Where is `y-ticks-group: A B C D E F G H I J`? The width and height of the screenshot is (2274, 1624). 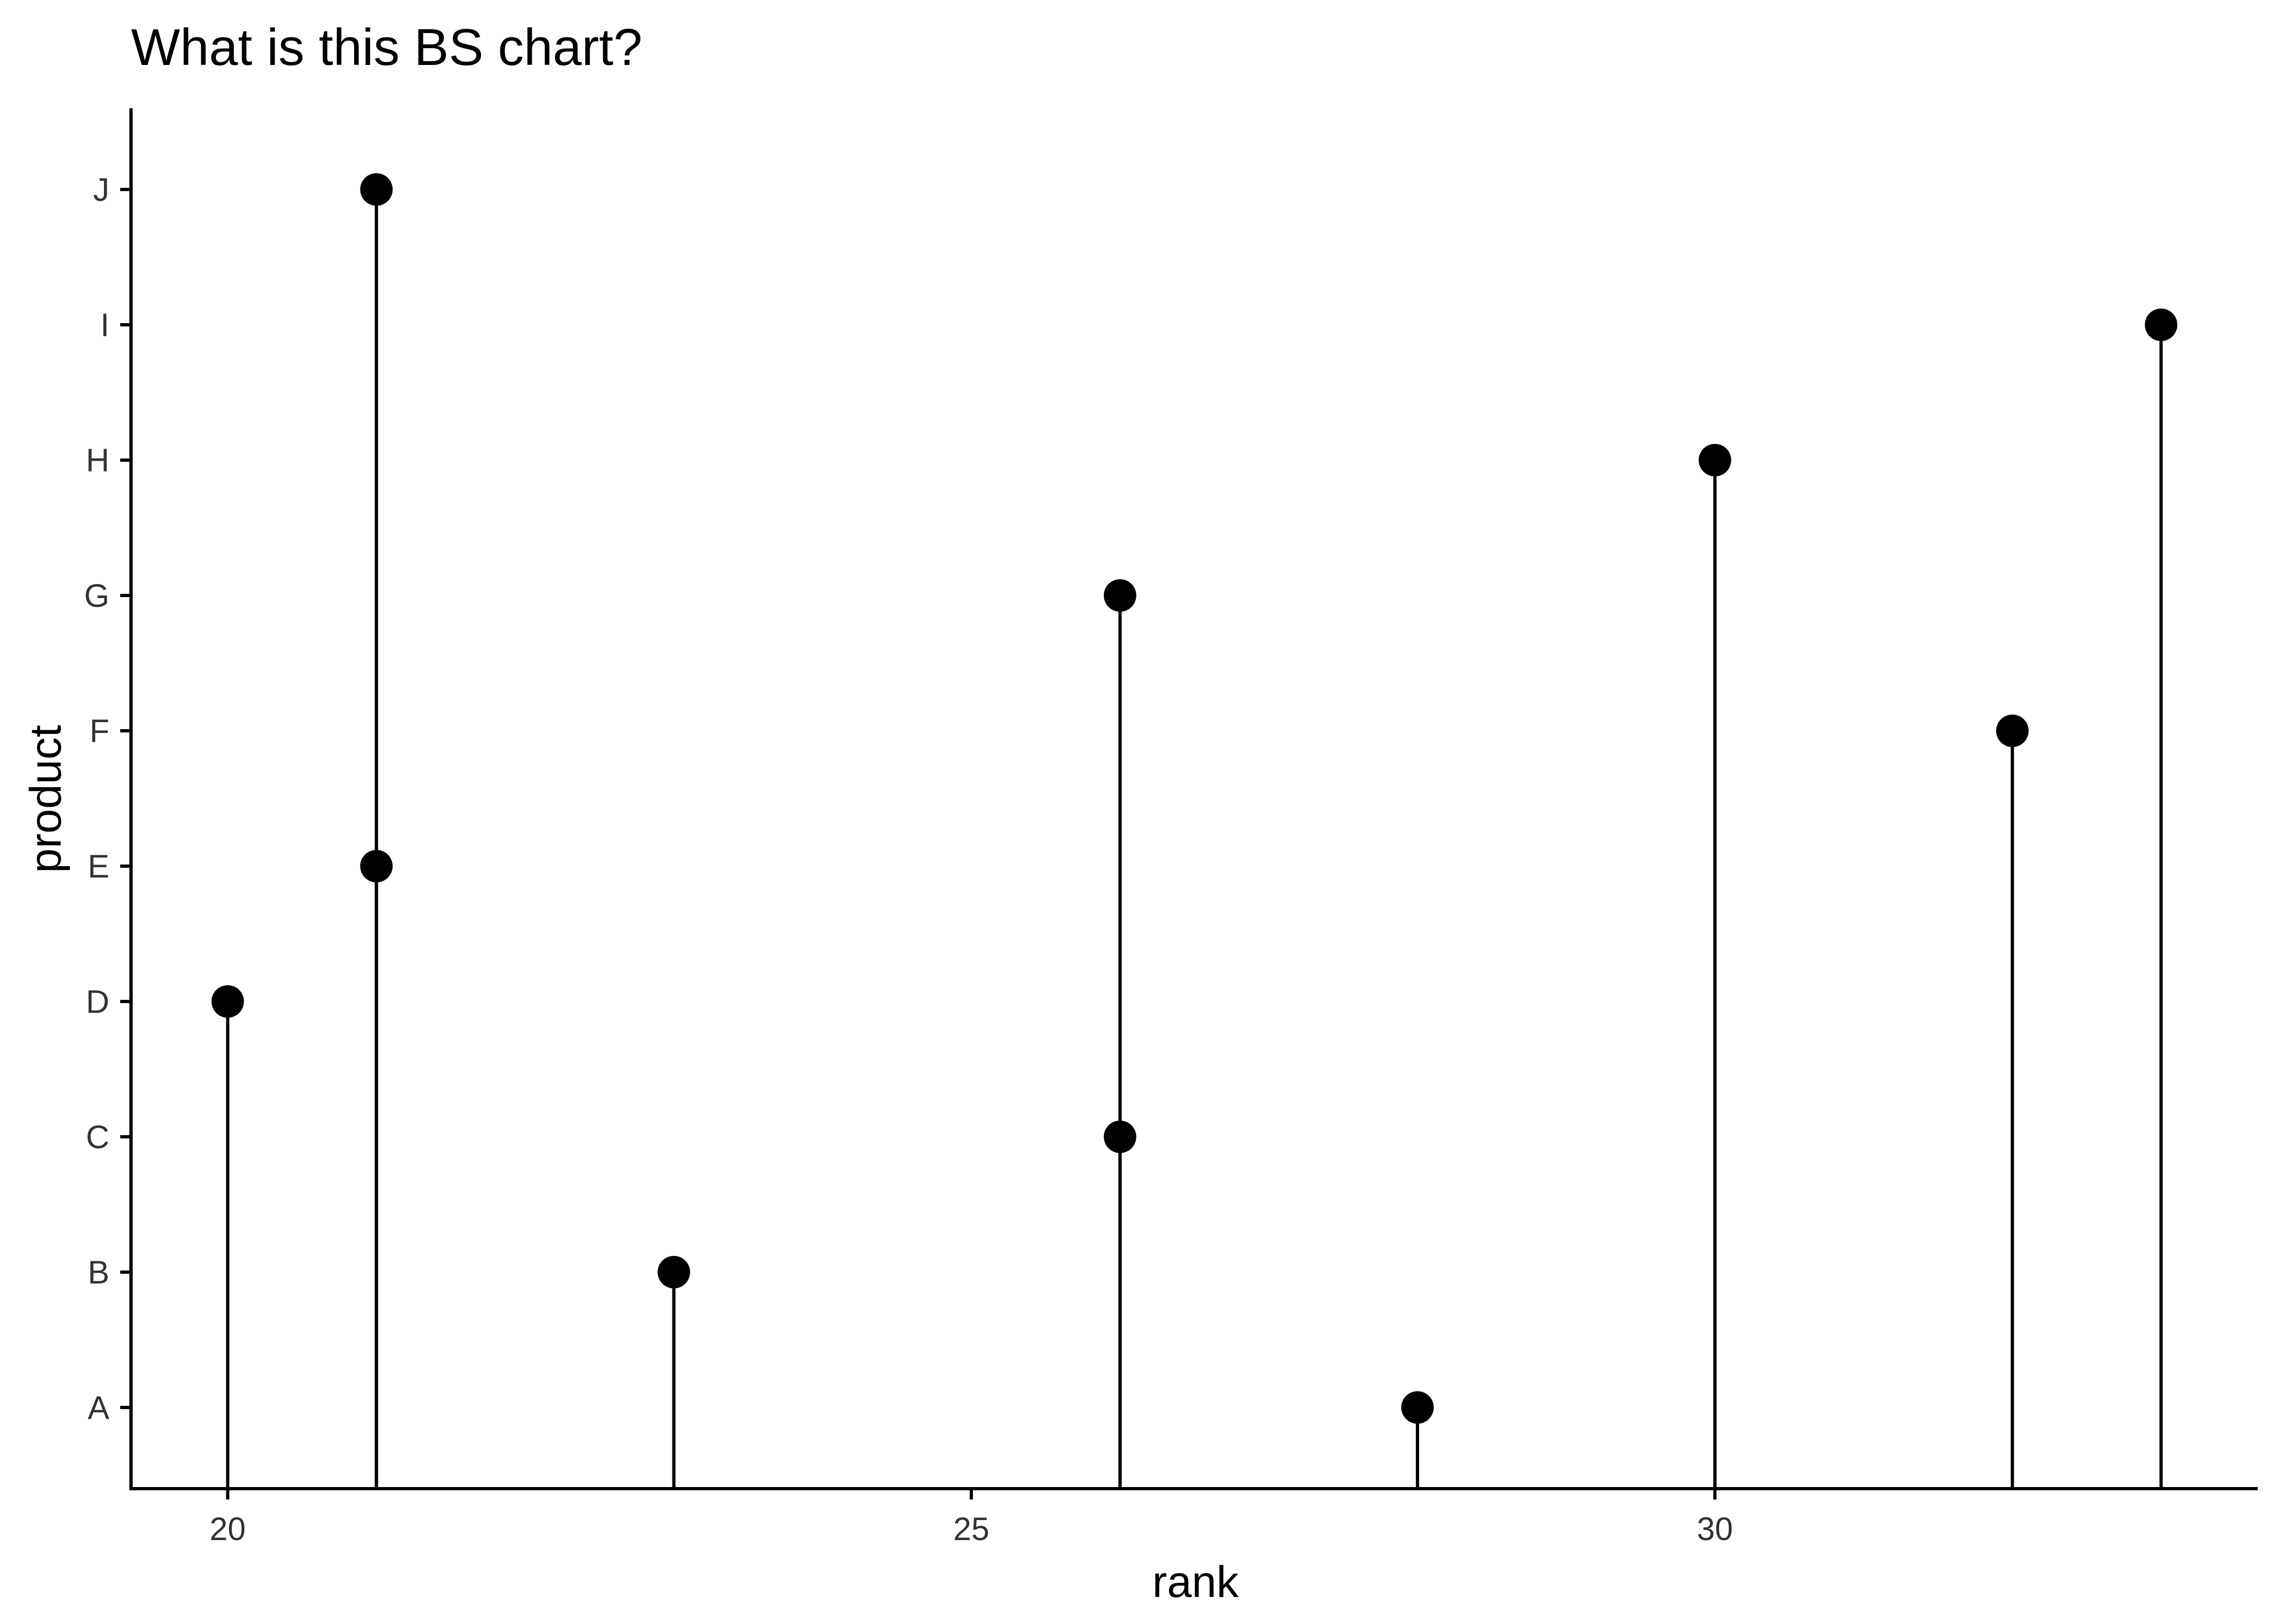 y-ticks-group: A B C D E F G H I J is located at coordinates (108, 799).